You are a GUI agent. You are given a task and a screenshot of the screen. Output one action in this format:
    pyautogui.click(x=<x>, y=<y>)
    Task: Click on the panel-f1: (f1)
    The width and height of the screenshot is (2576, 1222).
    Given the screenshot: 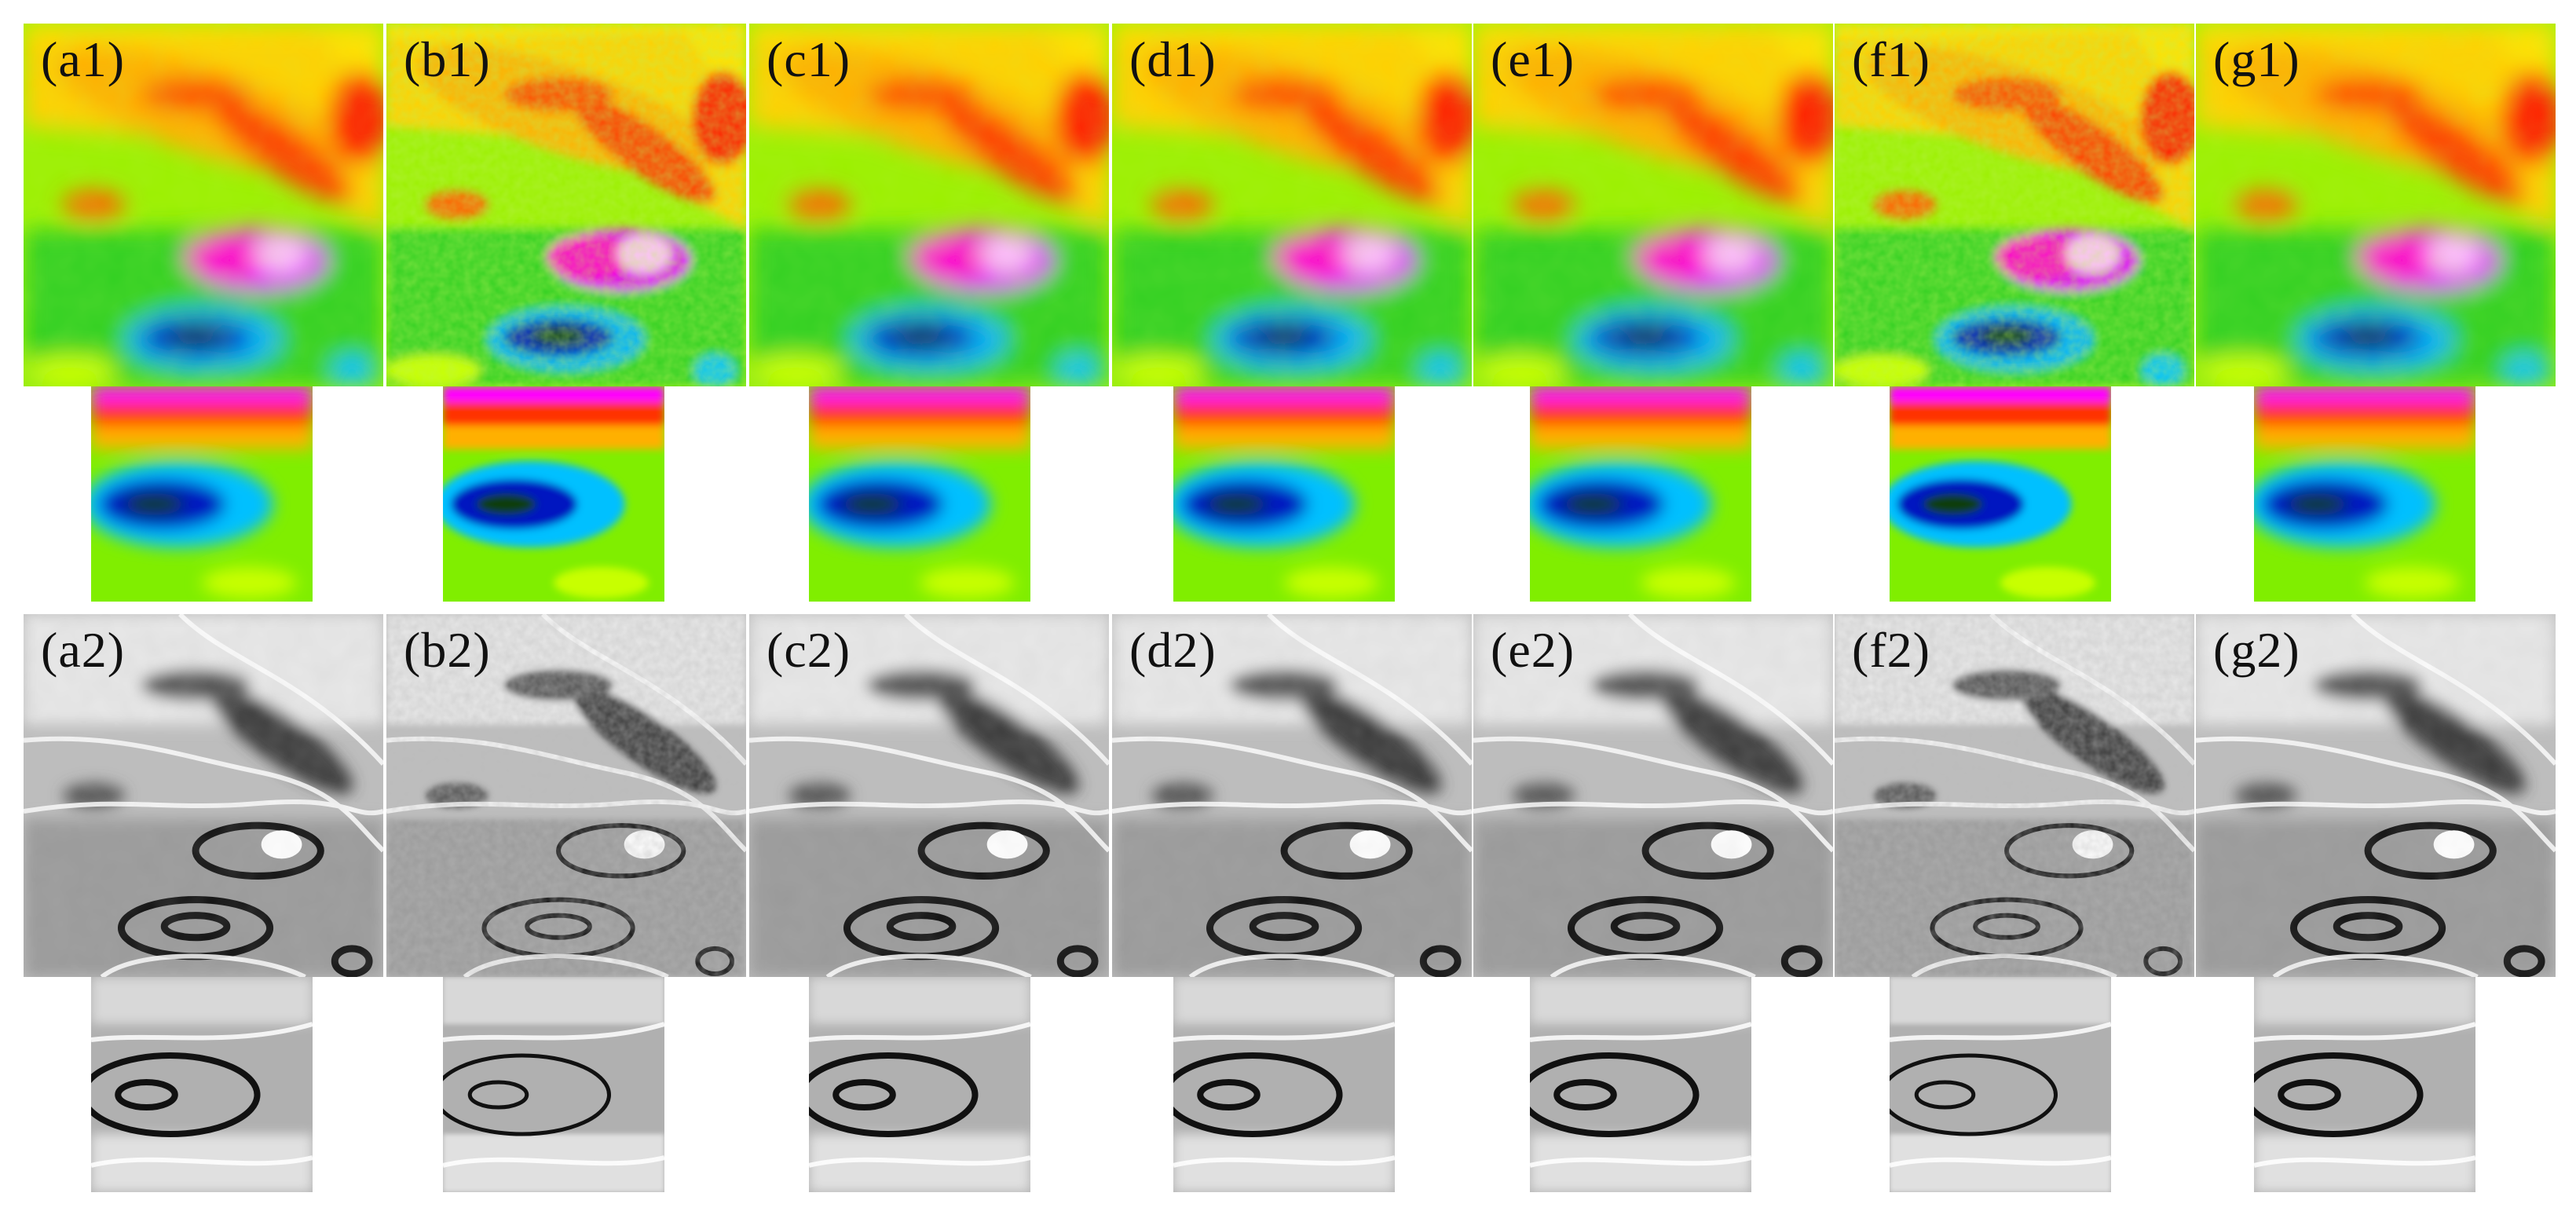 What is the action you would take?
    pyautogui.click(x=2014, y=205)
    